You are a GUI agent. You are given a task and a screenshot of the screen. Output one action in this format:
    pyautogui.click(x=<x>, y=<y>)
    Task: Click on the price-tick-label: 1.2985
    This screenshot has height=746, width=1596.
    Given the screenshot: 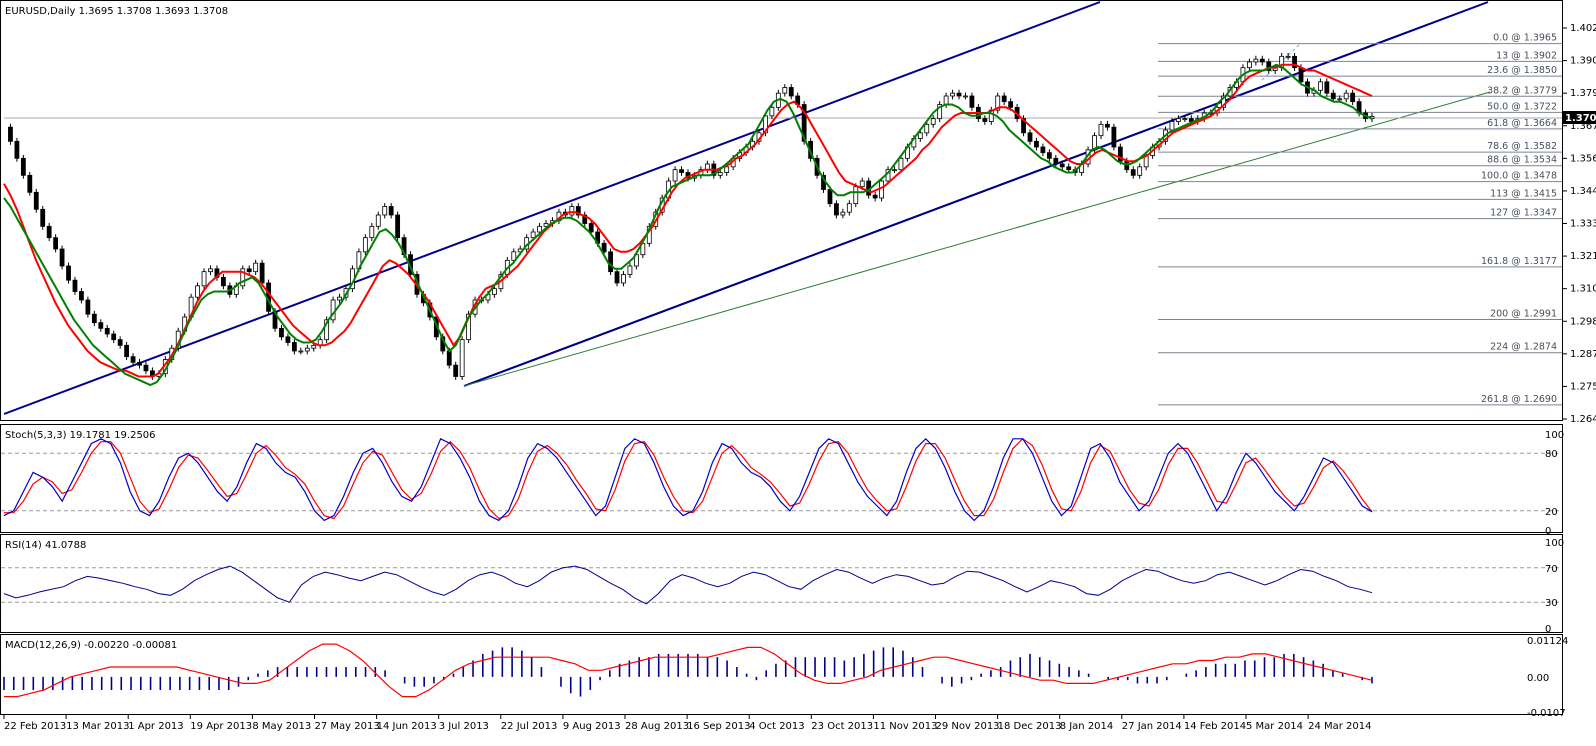 What is the action you would take?
    pyautogui.click(x=1583, y=321)
    